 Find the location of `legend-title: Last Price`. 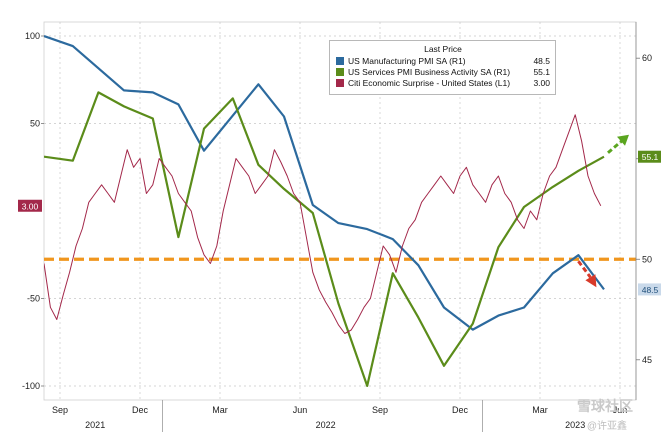

legend-title: Last Price is located at coordinates (443, 49).